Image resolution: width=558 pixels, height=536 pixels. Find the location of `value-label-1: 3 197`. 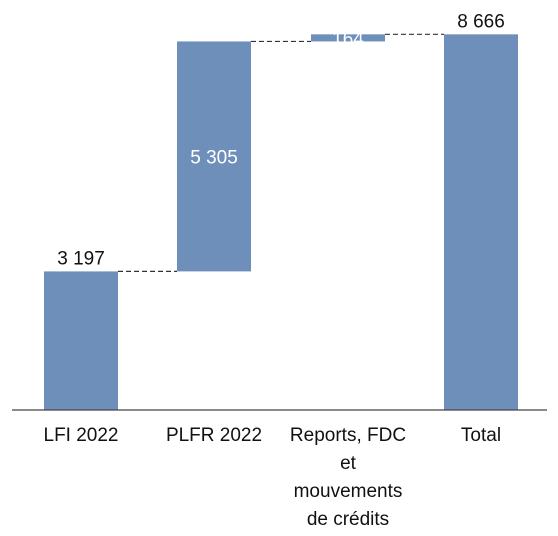

value-label-1: 3 197 is located at coordinates (81, 258).